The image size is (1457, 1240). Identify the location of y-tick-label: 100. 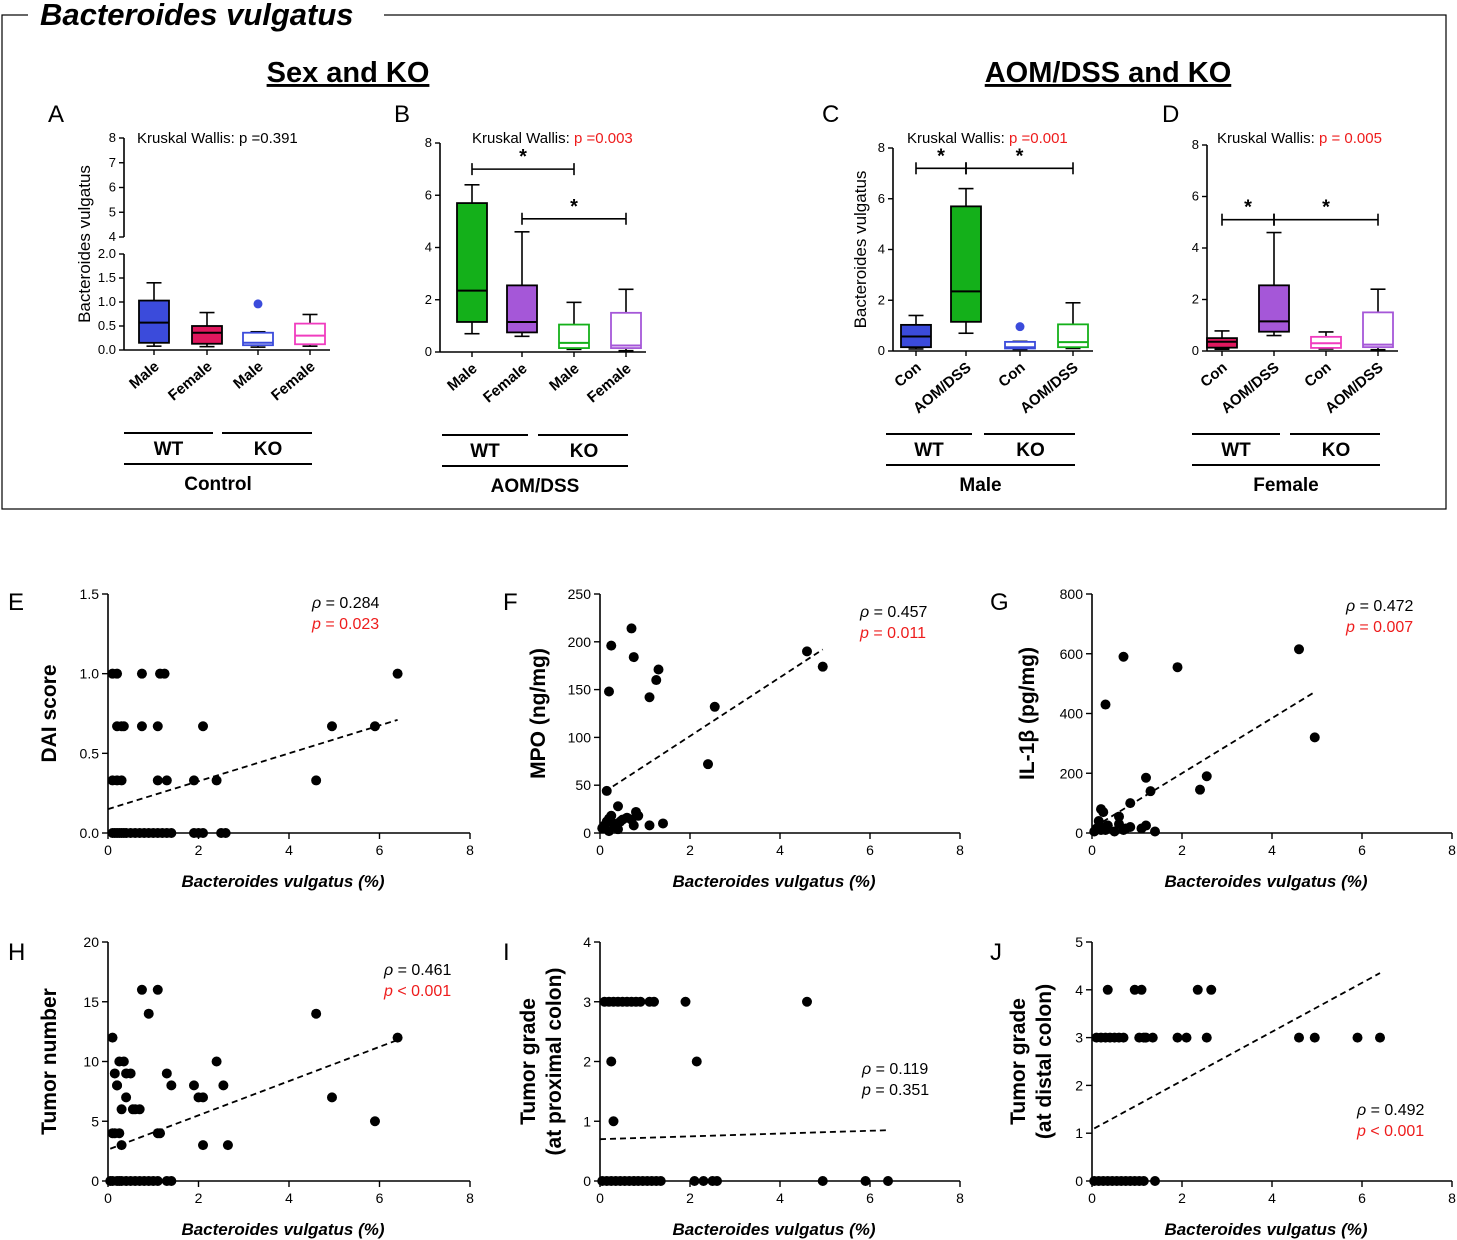
(580, 737).